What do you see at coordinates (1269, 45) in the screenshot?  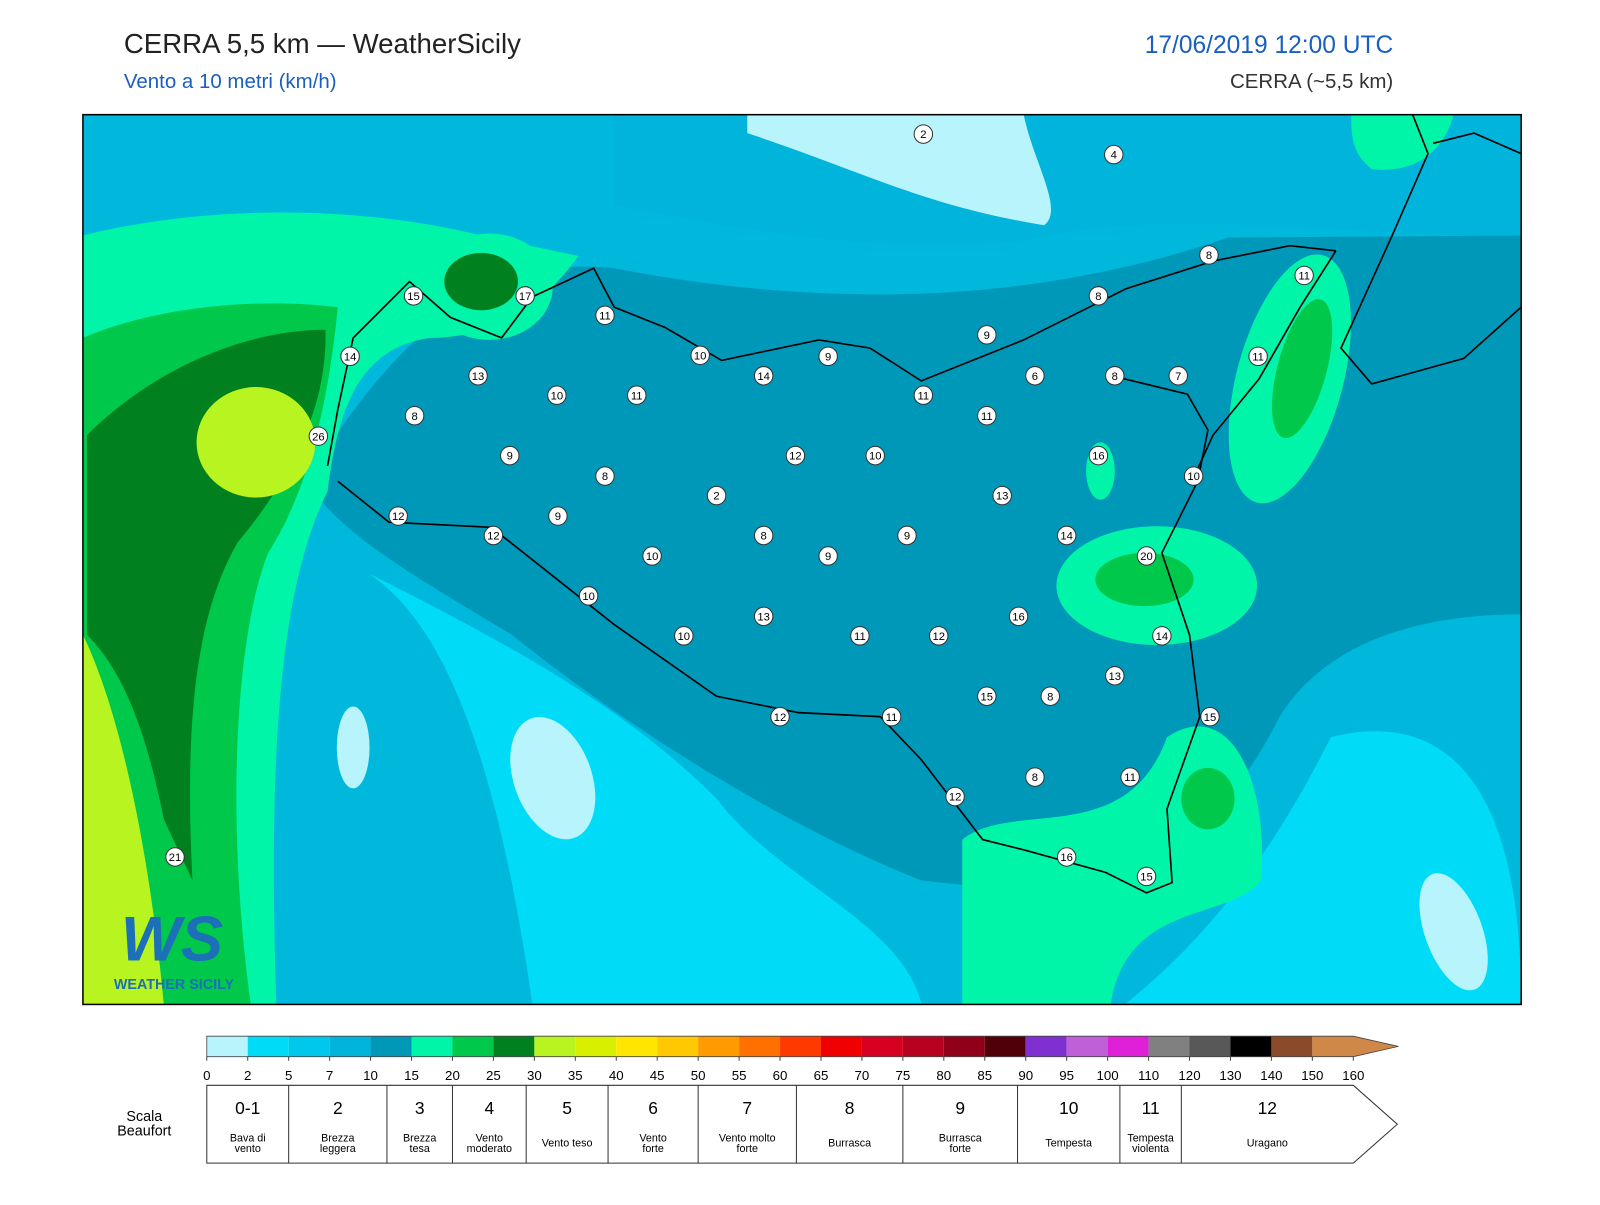 I see `datetime: 17/06/2019 12:00 UTC` at bounding box center [1269, 45].